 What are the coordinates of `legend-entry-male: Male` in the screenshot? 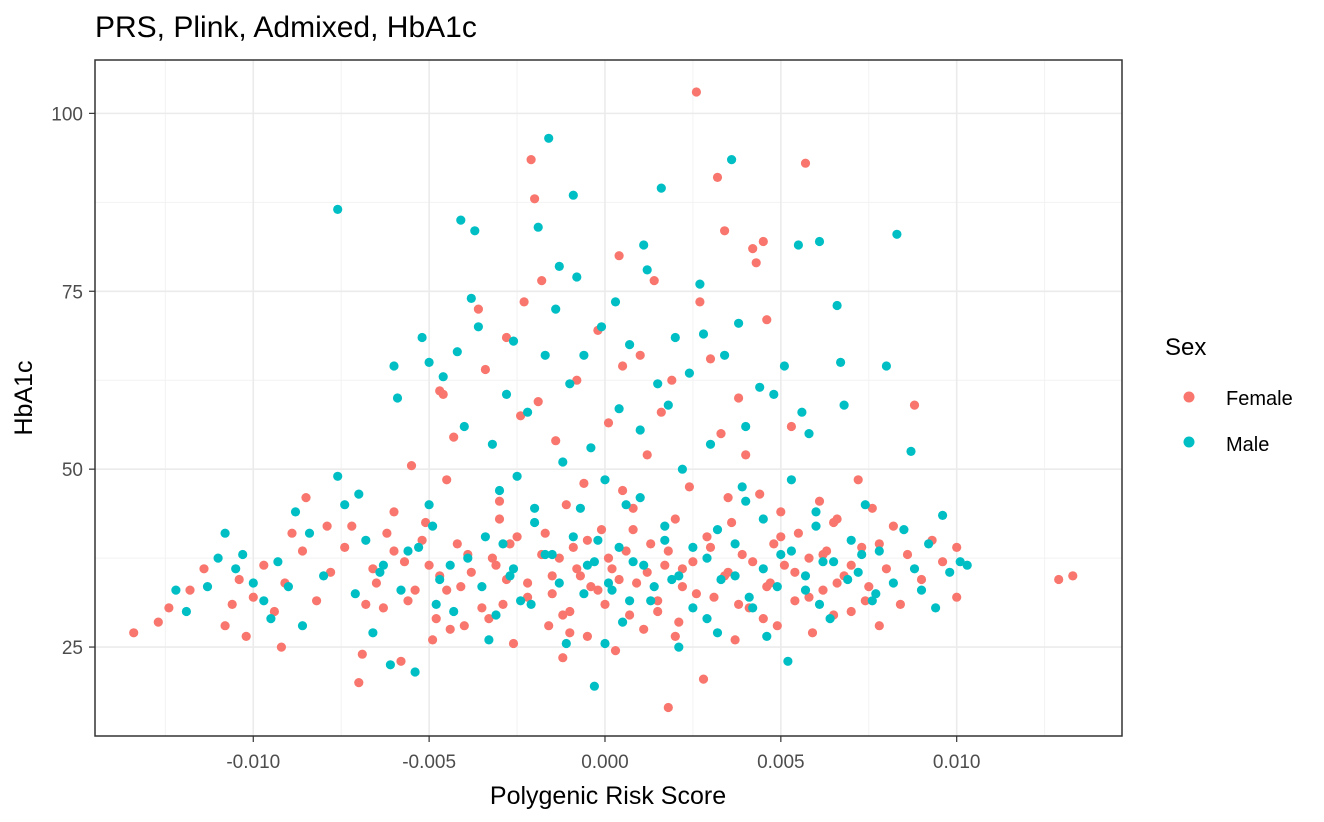 It's located at (1226, 445).